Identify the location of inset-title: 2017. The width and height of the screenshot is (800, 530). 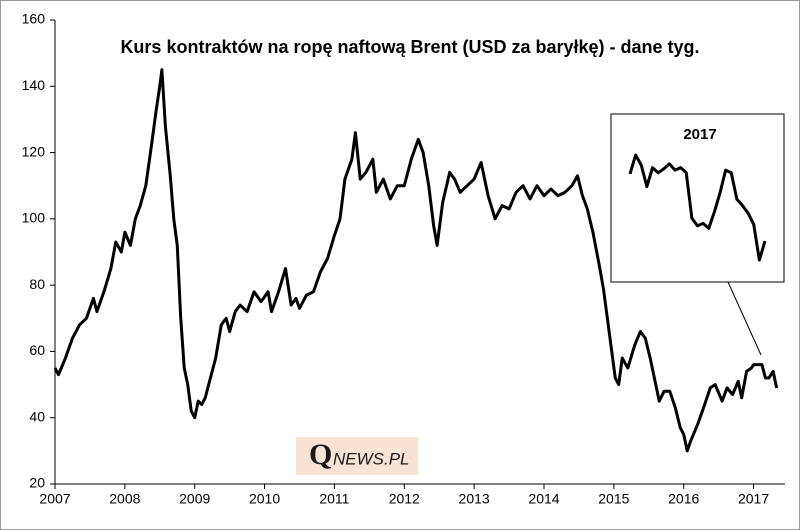
(699, 134).